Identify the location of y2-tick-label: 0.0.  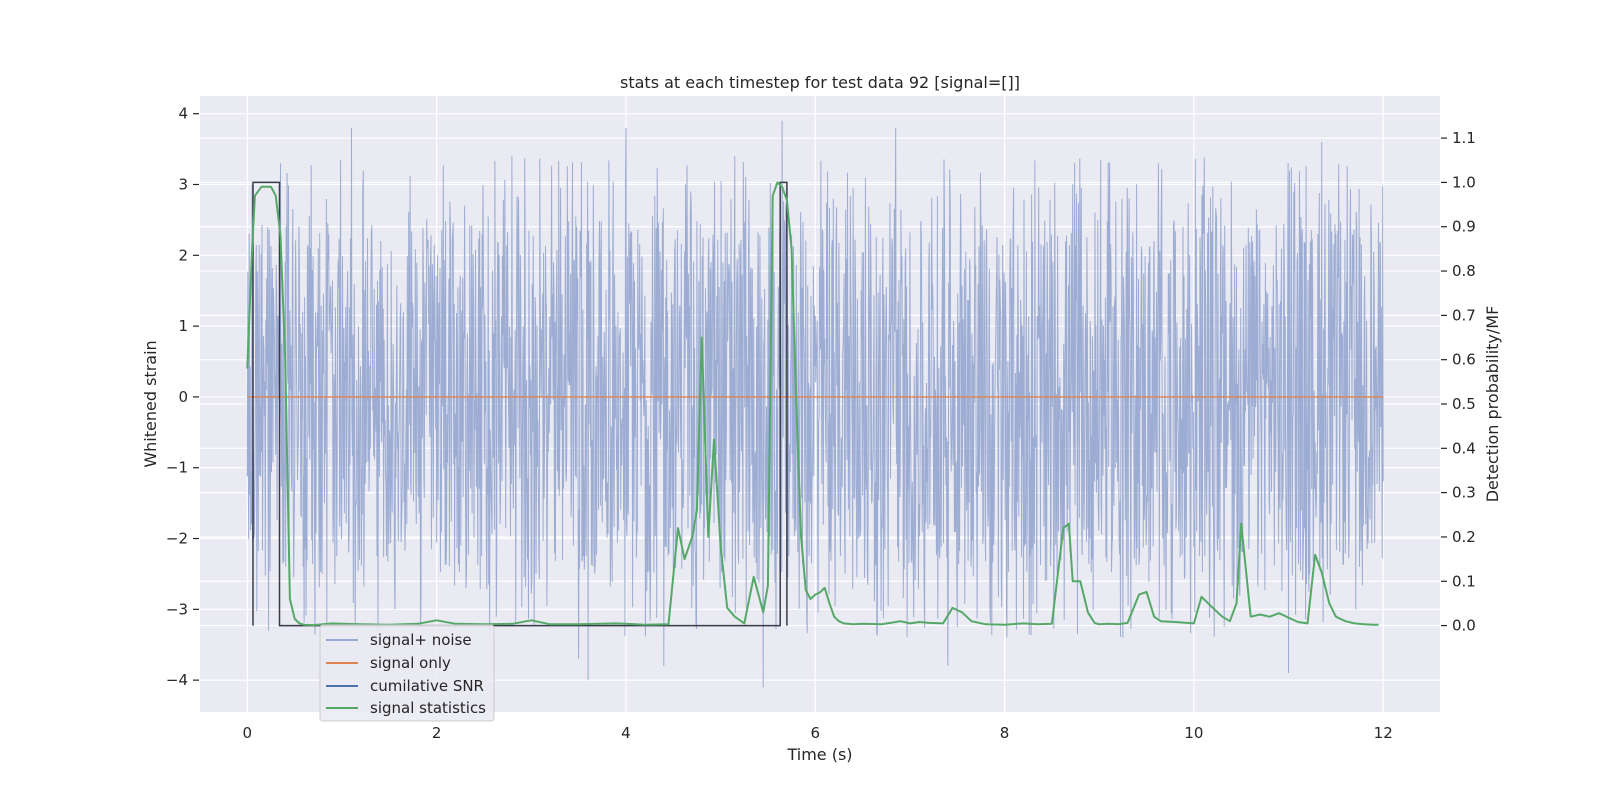
(1464, 626).